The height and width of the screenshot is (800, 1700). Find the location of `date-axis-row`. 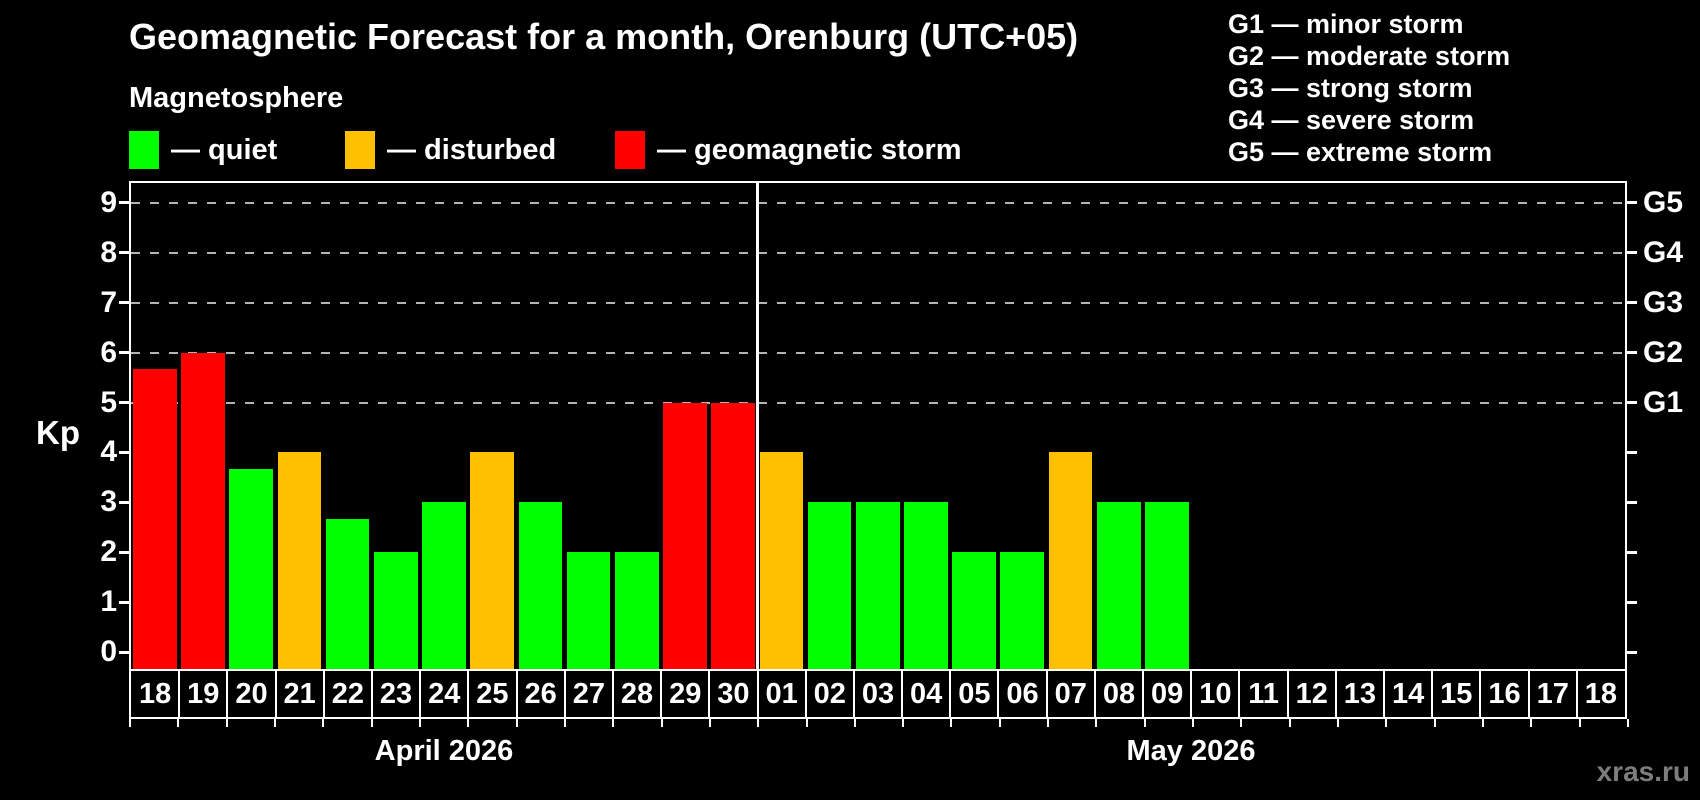

date-axis-row is located at coordinates (878, 694).